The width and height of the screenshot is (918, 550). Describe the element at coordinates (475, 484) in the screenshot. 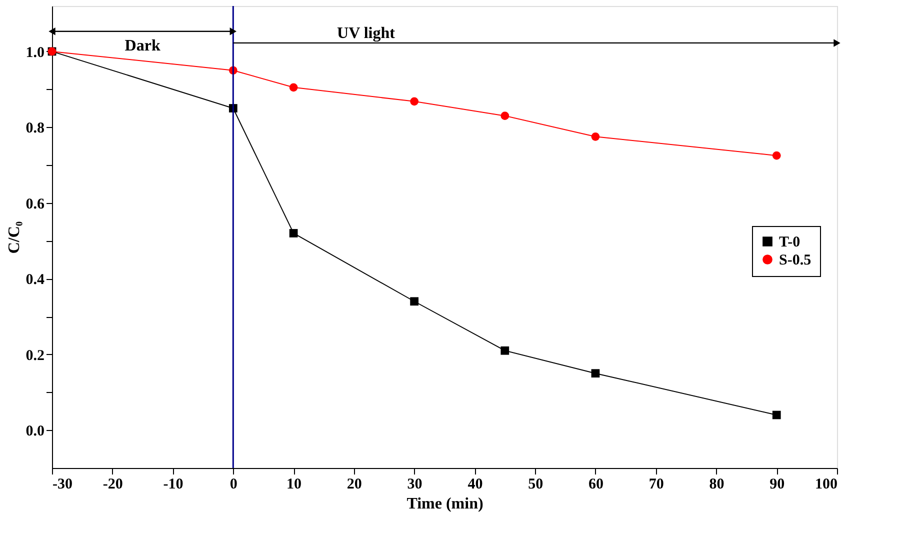

I see `x-tick-label: 40` at that location.